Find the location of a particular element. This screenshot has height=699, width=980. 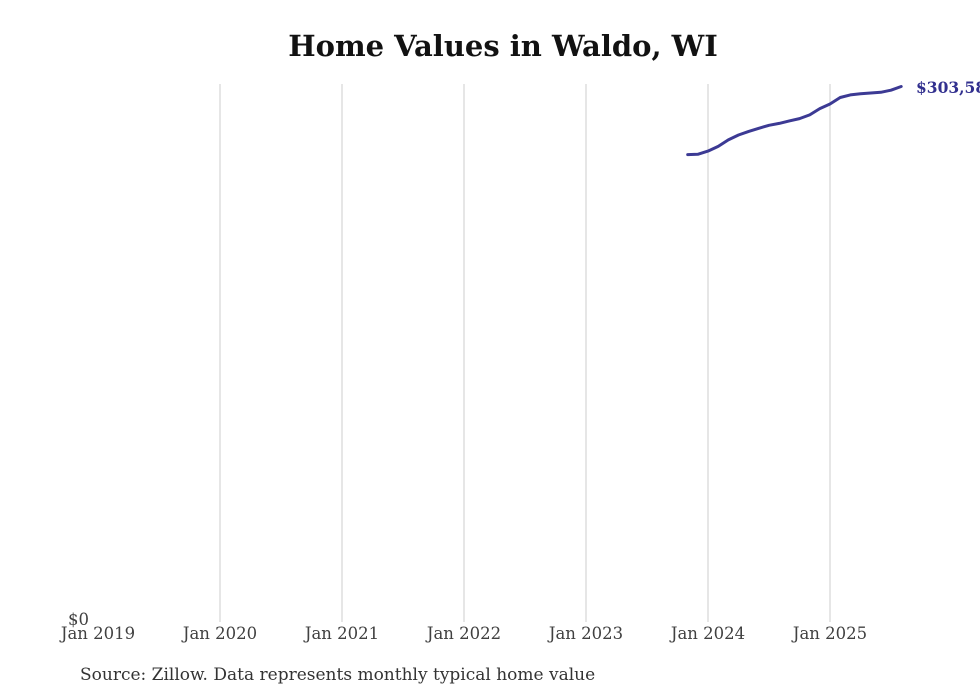

x-tick-label-jan-2025: Jan 2025 is located at coordinates (830, 633).